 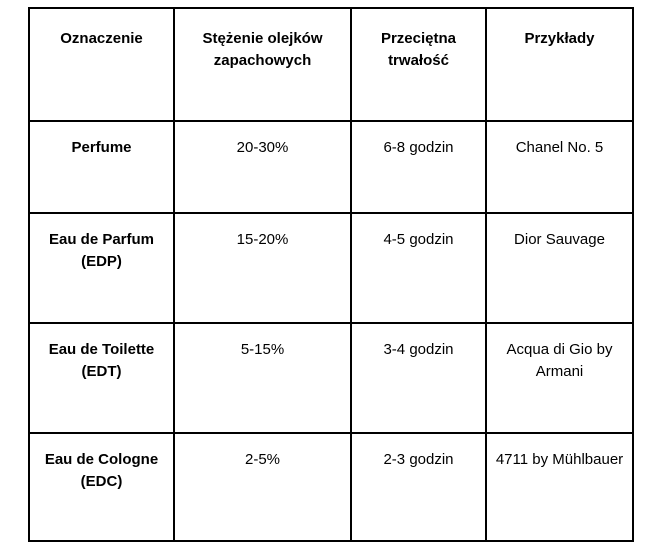 What do you see at coordinates (101, 487) in the screenshot?
I see `cell-designation: Eau de Cologne (EDC)` at bounding box center [101, 487].